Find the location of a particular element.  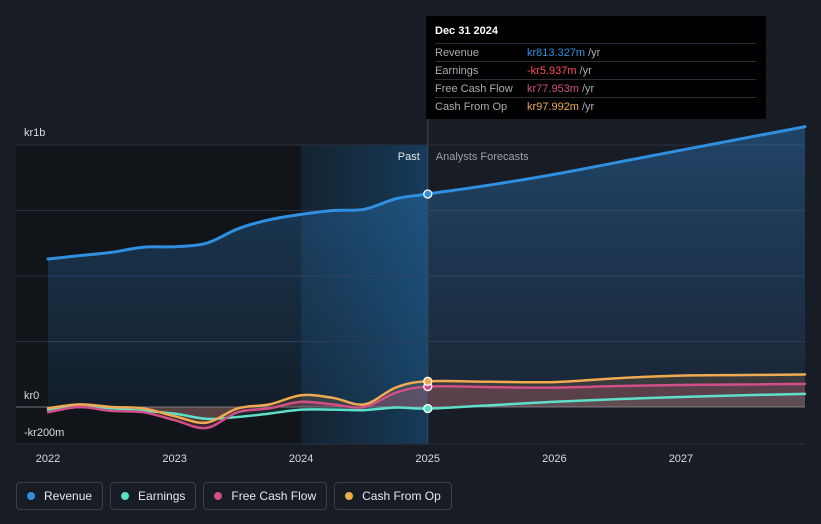

tooltip-row-earnings: Earnings -kr5.937m /yr is located at coordinates (595, 70).